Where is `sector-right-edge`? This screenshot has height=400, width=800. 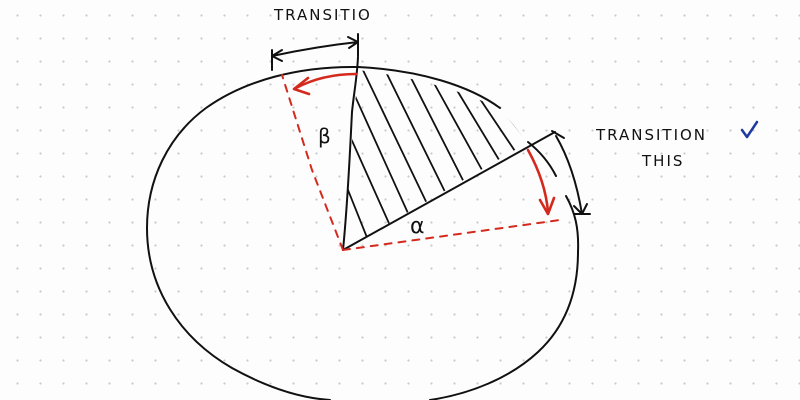
sector-right-edge is located at coordinates (449, 191).